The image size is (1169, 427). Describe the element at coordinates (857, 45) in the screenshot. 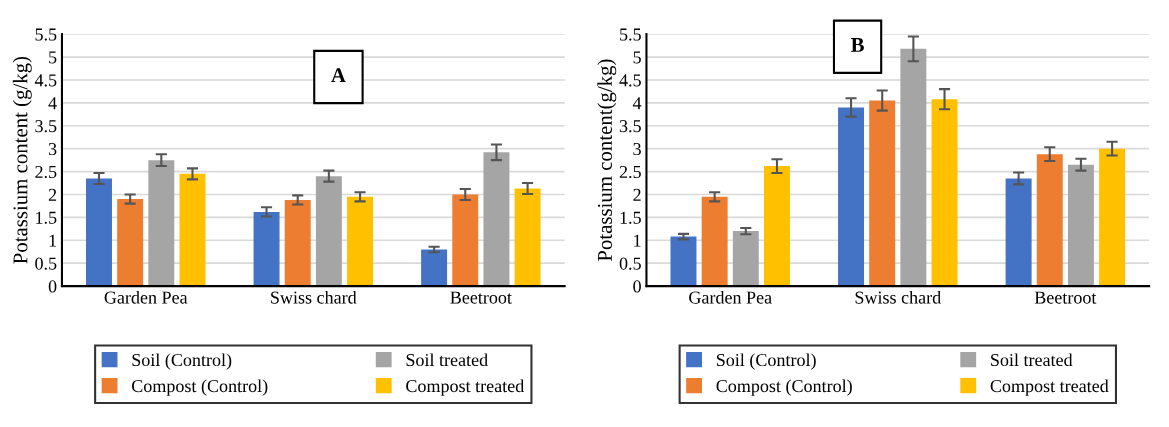

I see `chart-title: B` at that location.